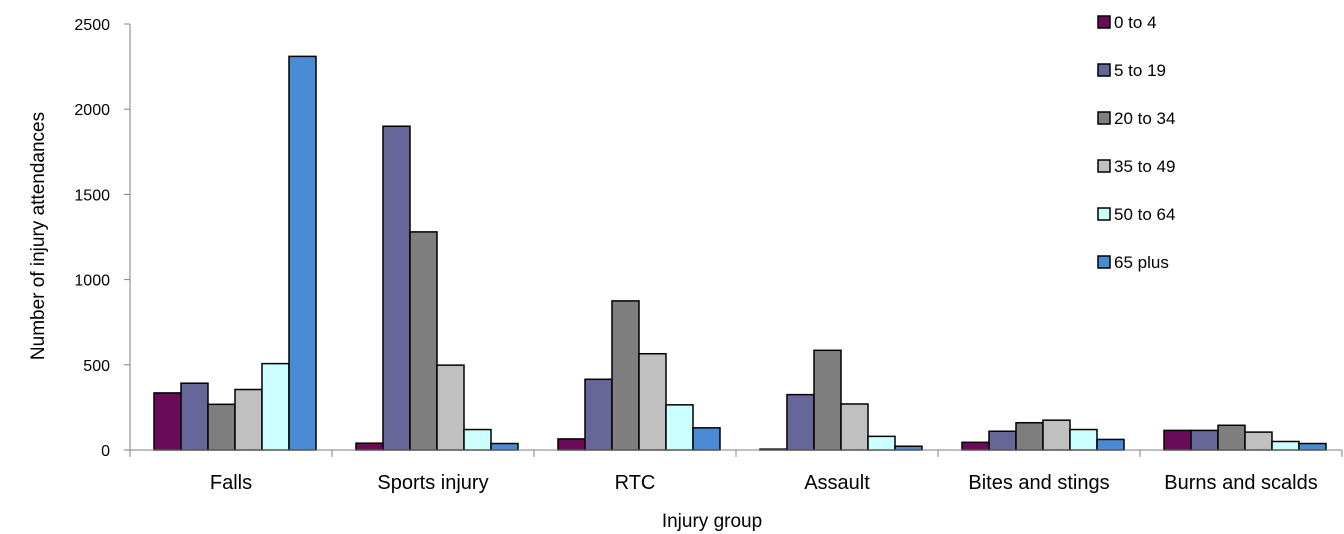 This screenshot has width=1344, height=534. Describe the element at coordinates (92, 195) in the screenshot. I see `y-tick-label: 1500` at that location.